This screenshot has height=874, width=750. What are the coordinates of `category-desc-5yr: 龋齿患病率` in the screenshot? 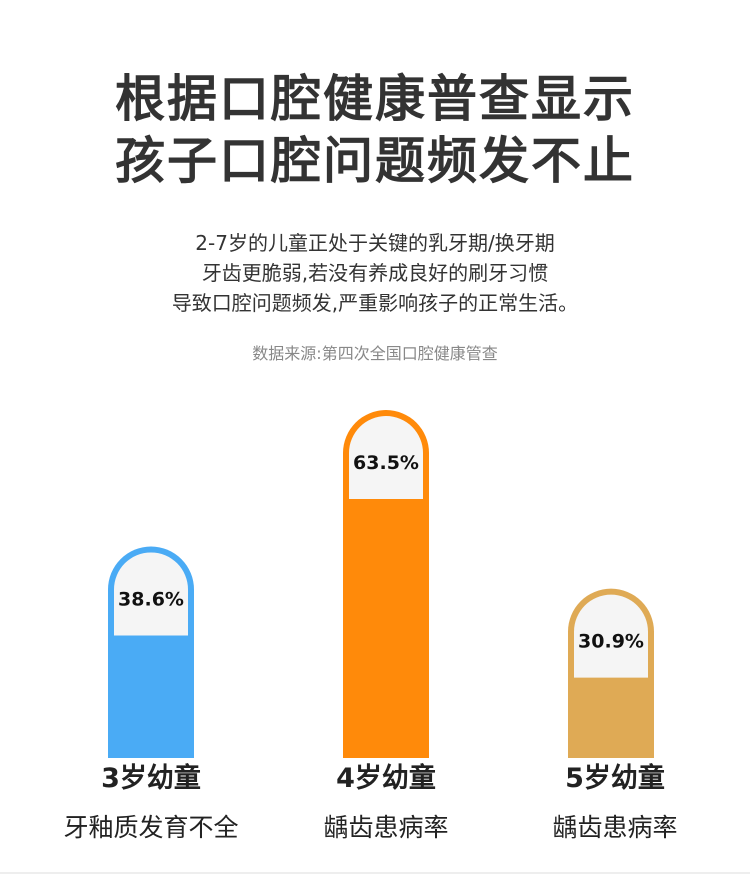 It's located at (615, 827).